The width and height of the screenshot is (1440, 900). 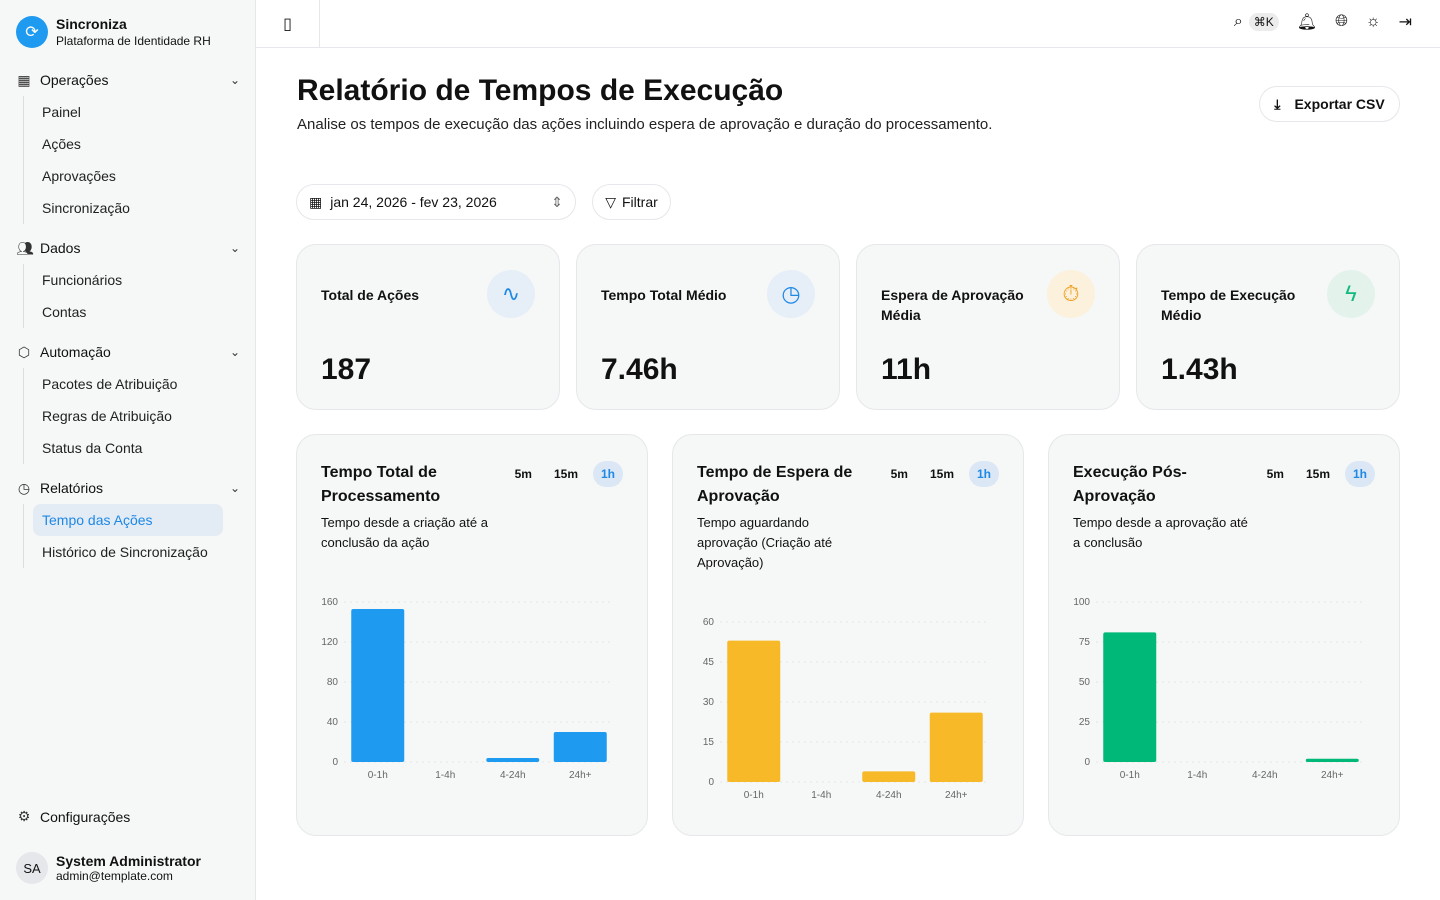 I want to click on chart-title: Tempo de Espera de Aprovação, so click(x=775, y=484).